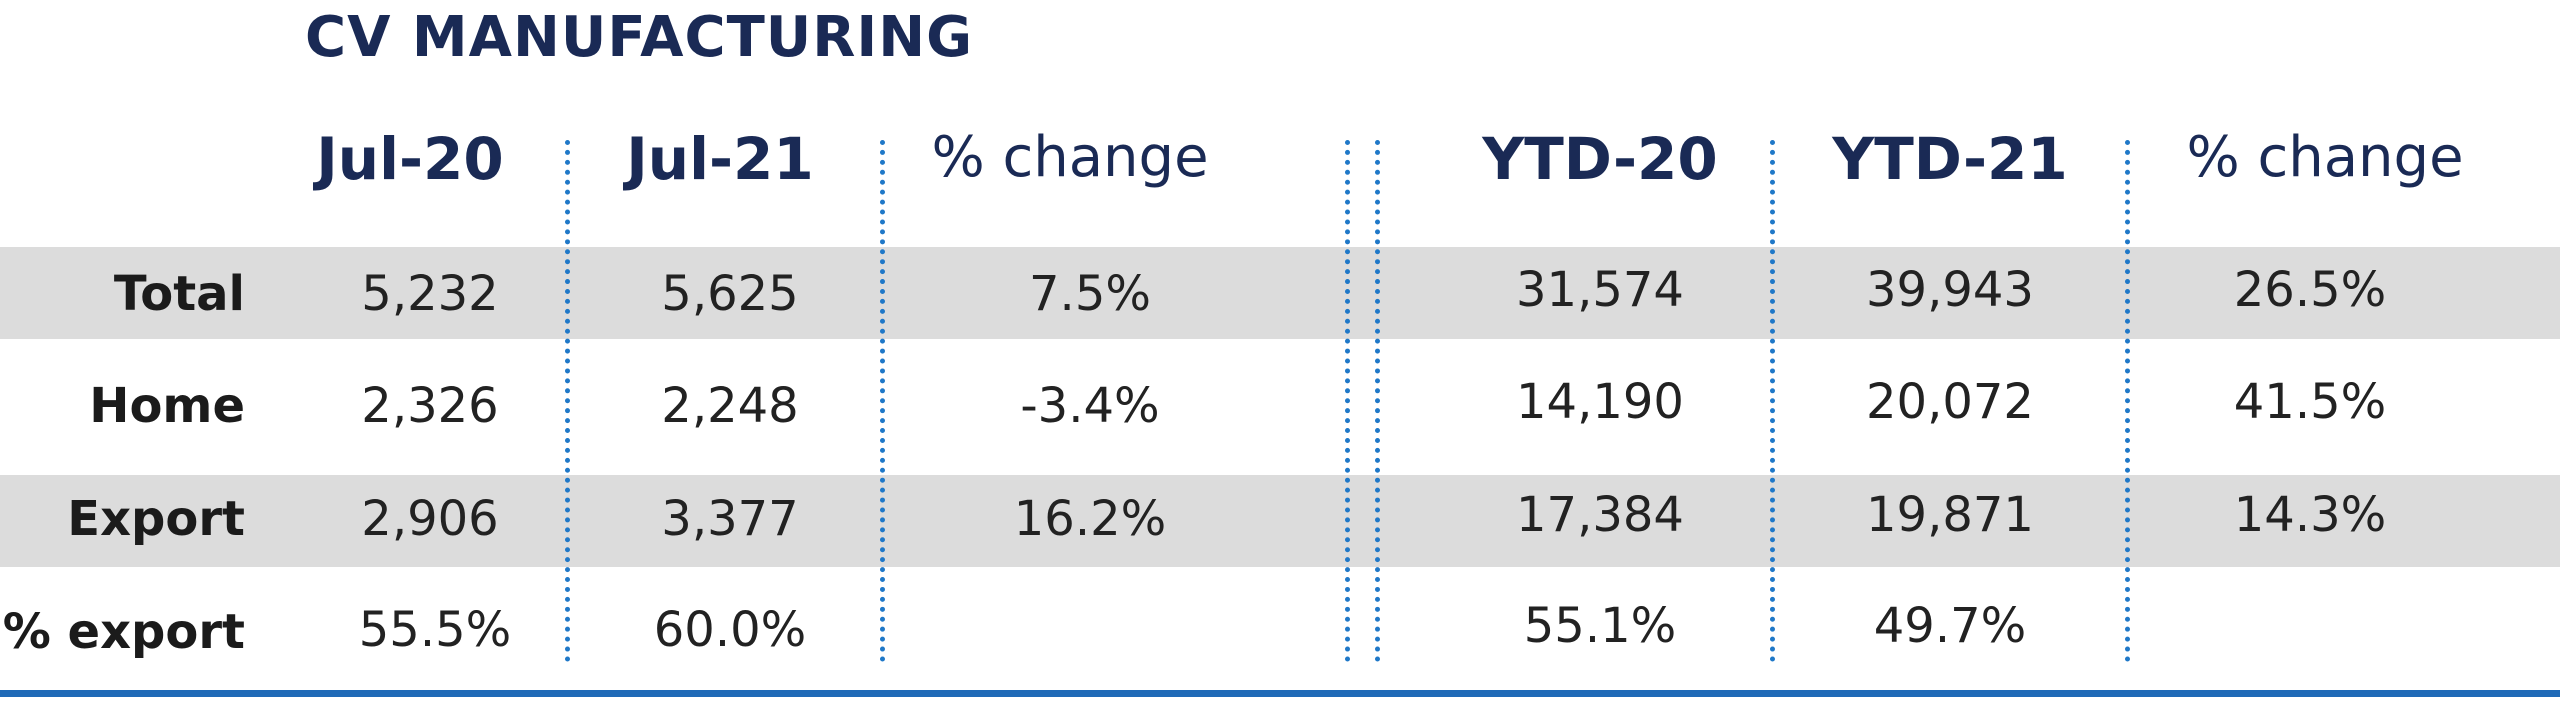 The width and height of the screenshot is (2560, 723). What do you see at coordinates (1950, 515) in the screenshot?
I see `cell-export-ytd-21: 19,871` at bounding box center [1950, 515].